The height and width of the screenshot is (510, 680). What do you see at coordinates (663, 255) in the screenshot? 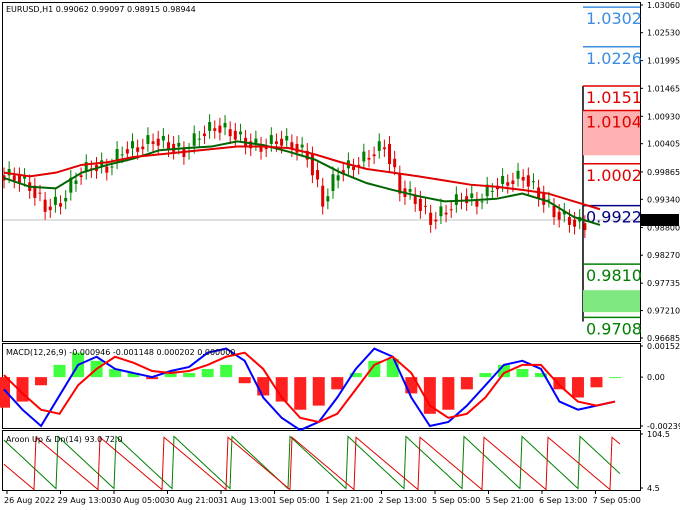
I see `price-tick-label: 0.98270` at bounding box center [663, 255].